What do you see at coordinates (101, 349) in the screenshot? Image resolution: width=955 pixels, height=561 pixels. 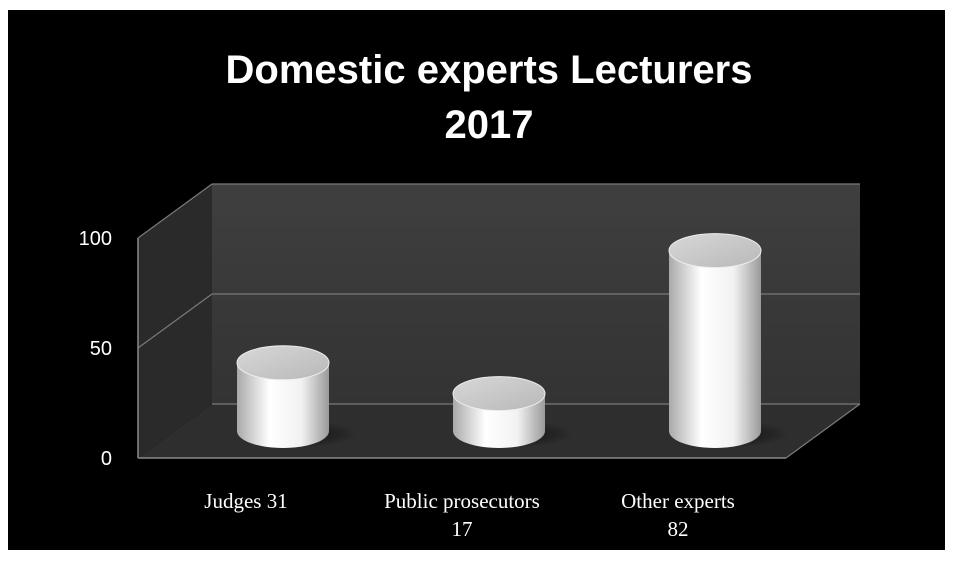 I see `y-tick-label: 50` at bounding box center [101, 349].